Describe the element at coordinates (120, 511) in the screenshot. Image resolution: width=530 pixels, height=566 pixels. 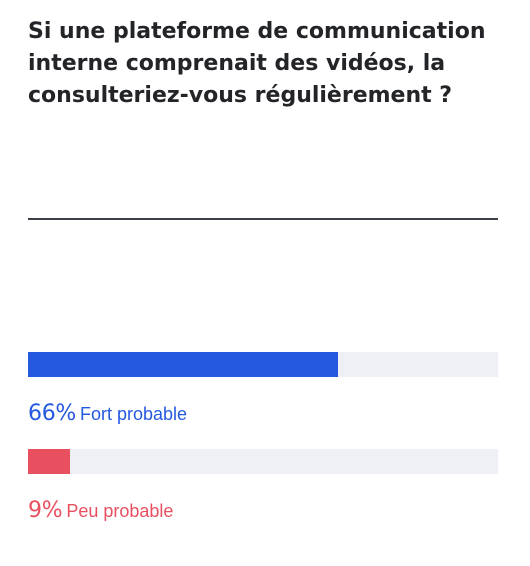
I see `category-label-peu-probable: Peu probable` at that location.